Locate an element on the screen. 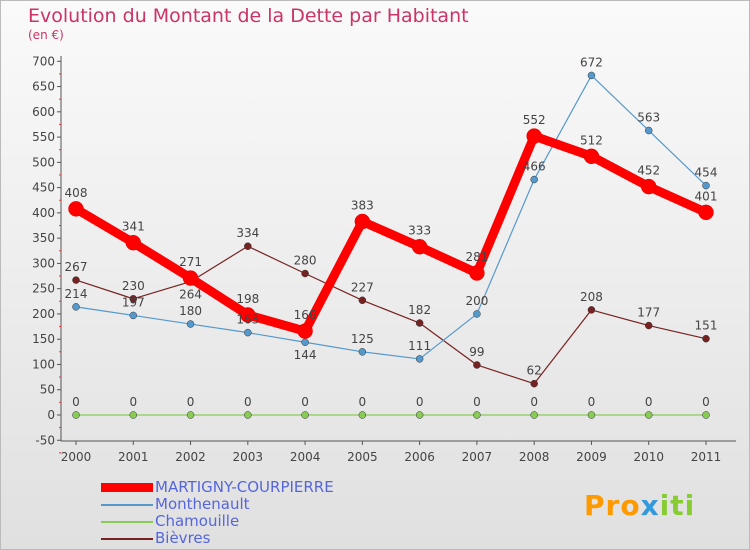 This screenshot has width=750, height=550. x-tick-label: 2007 is located at coordinates (477, 457).